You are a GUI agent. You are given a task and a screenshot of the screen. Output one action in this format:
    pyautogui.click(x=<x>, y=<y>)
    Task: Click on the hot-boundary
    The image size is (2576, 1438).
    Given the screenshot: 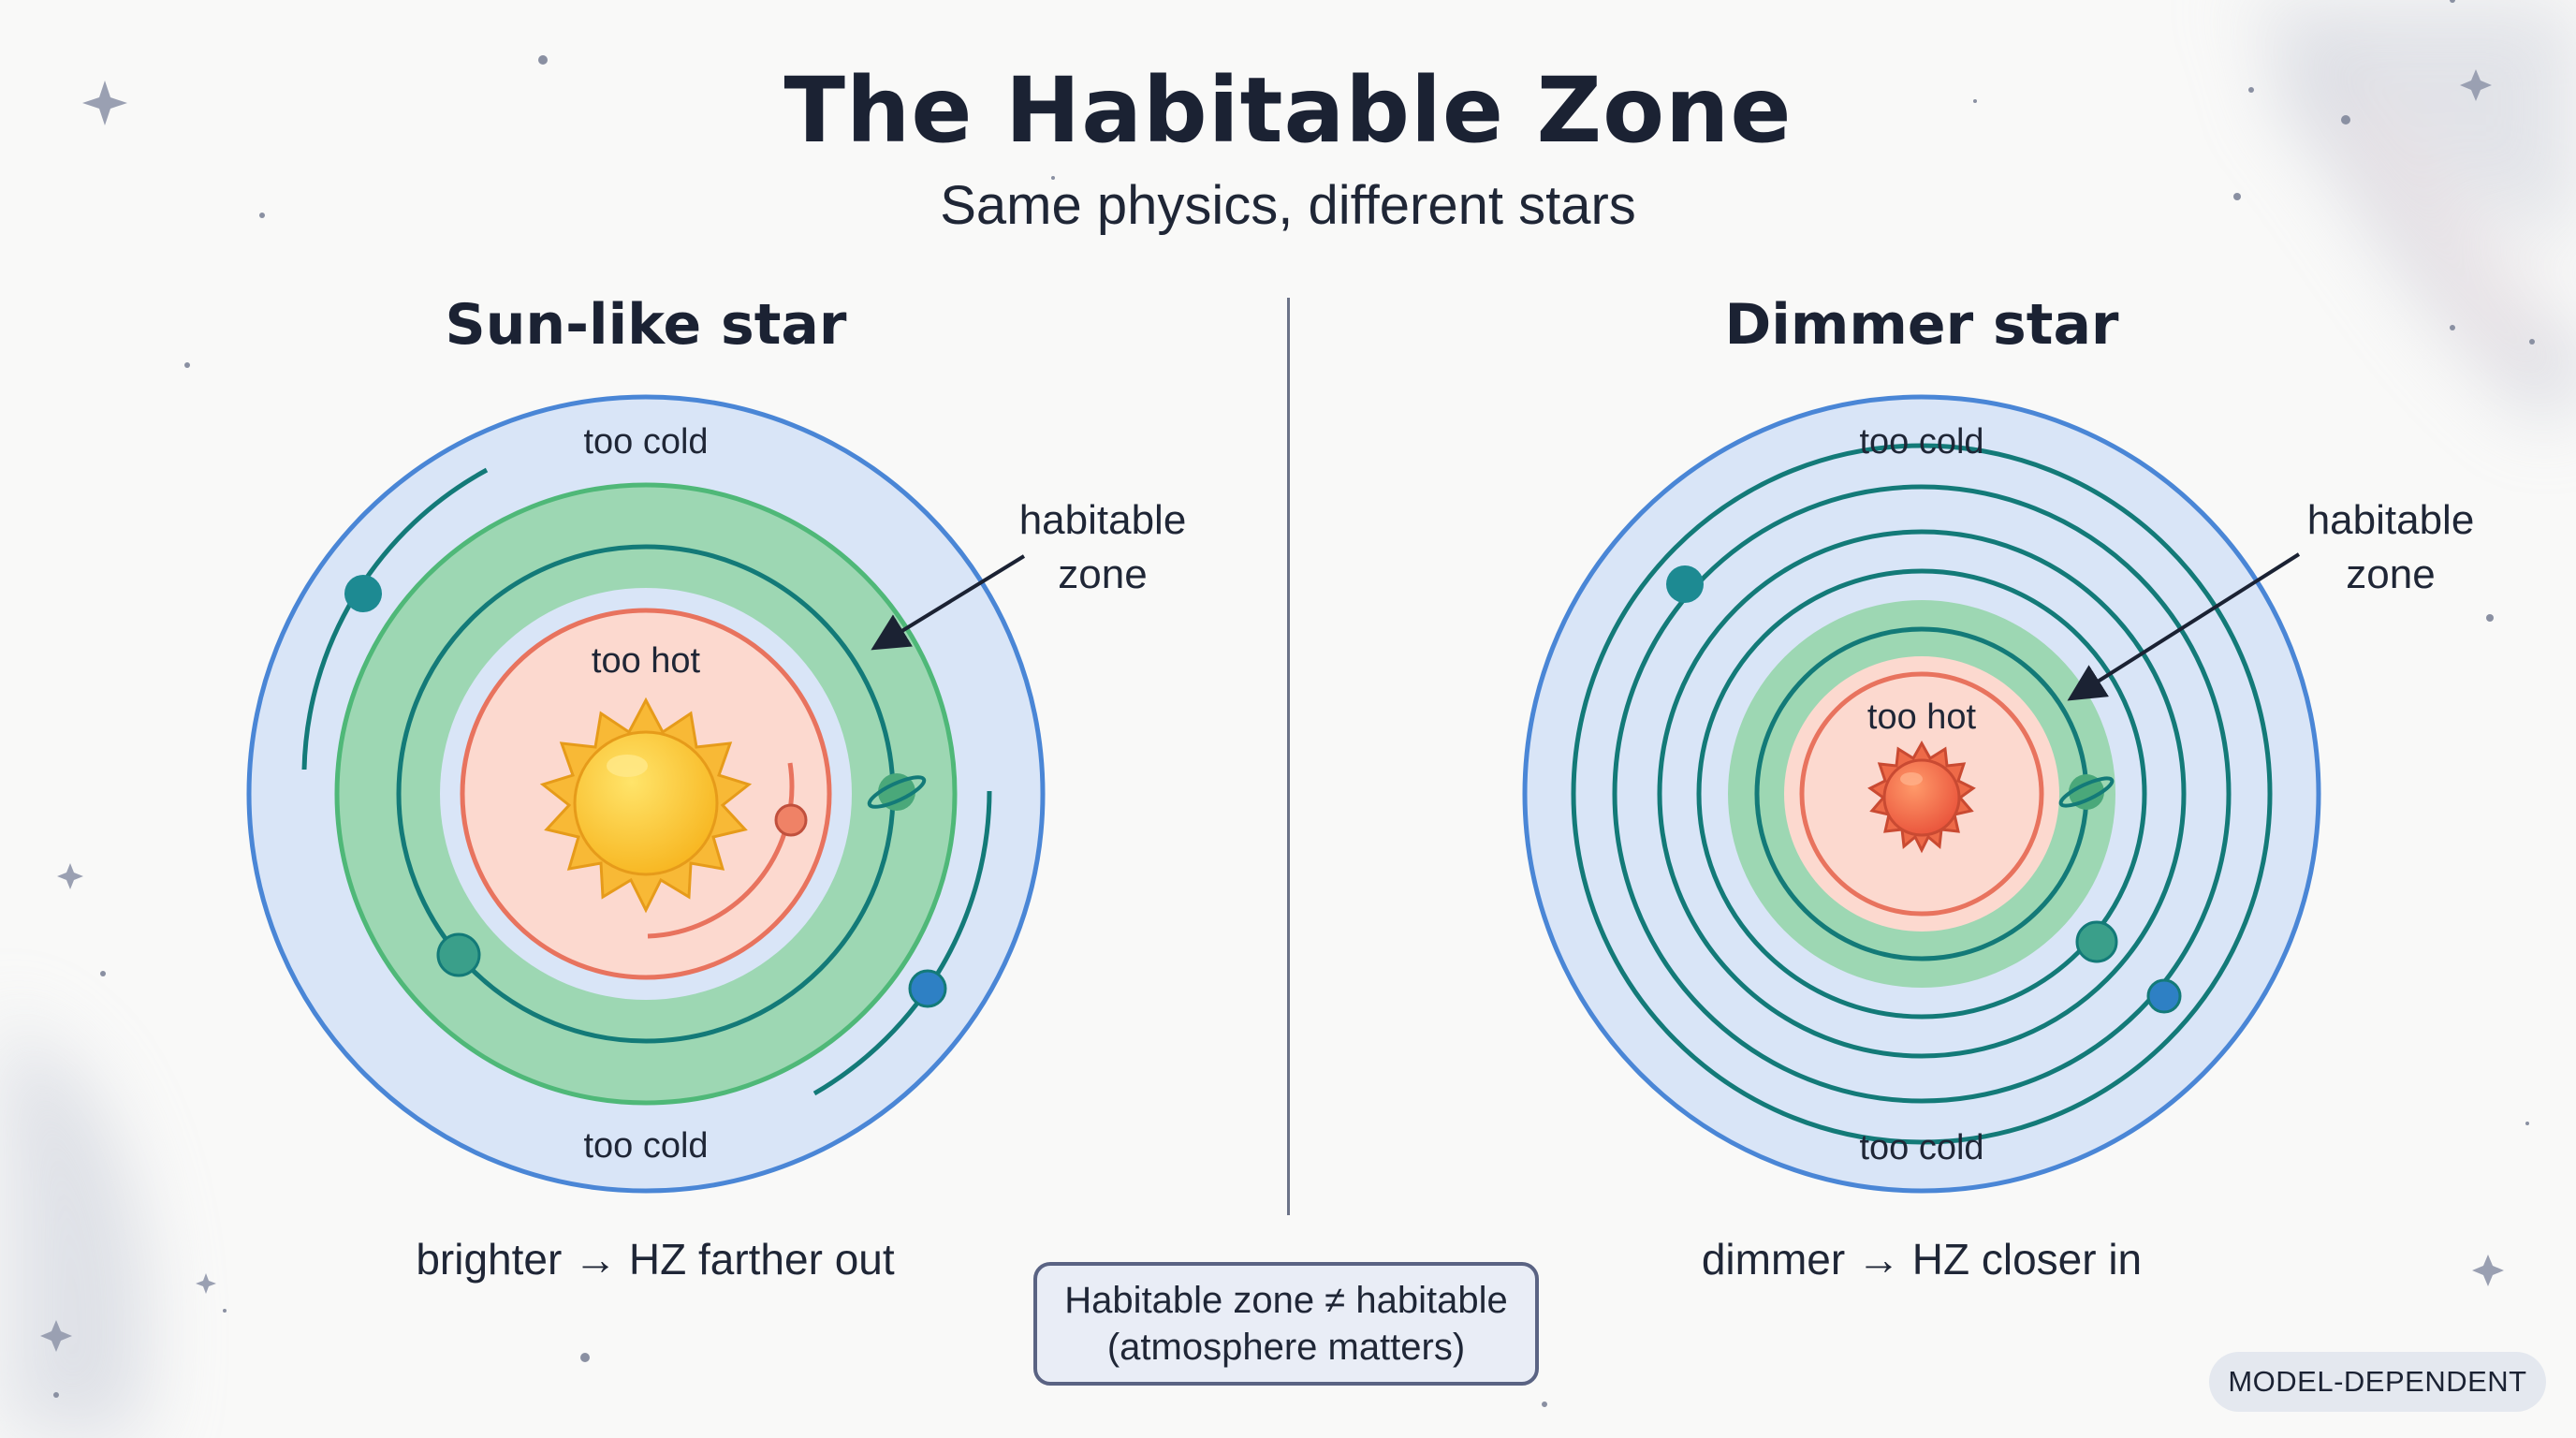 What is the action you would take?
    pyautogui.click(x=1921, y=794)
    